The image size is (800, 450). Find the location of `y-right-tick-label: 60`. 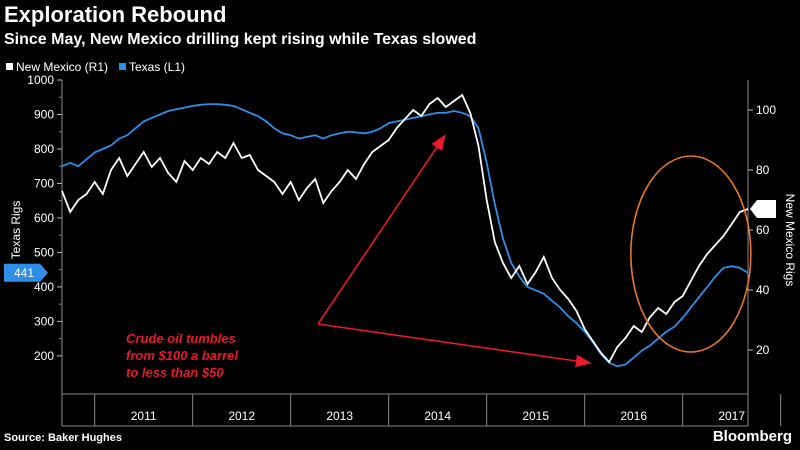

y-right-tick-label: 60 is located at coordinates (763, 230).